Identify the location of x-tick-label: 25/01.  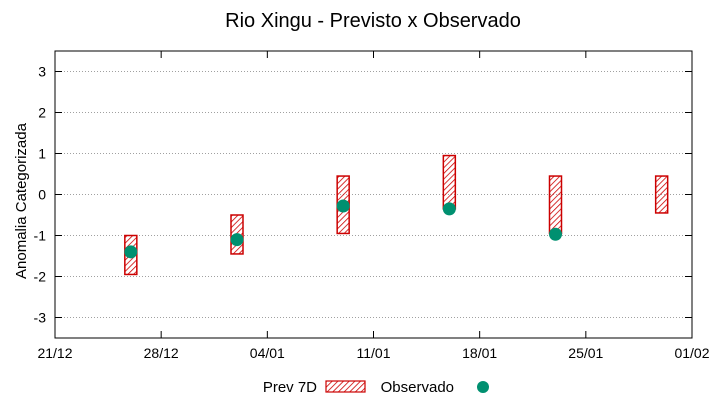
(585, 353).